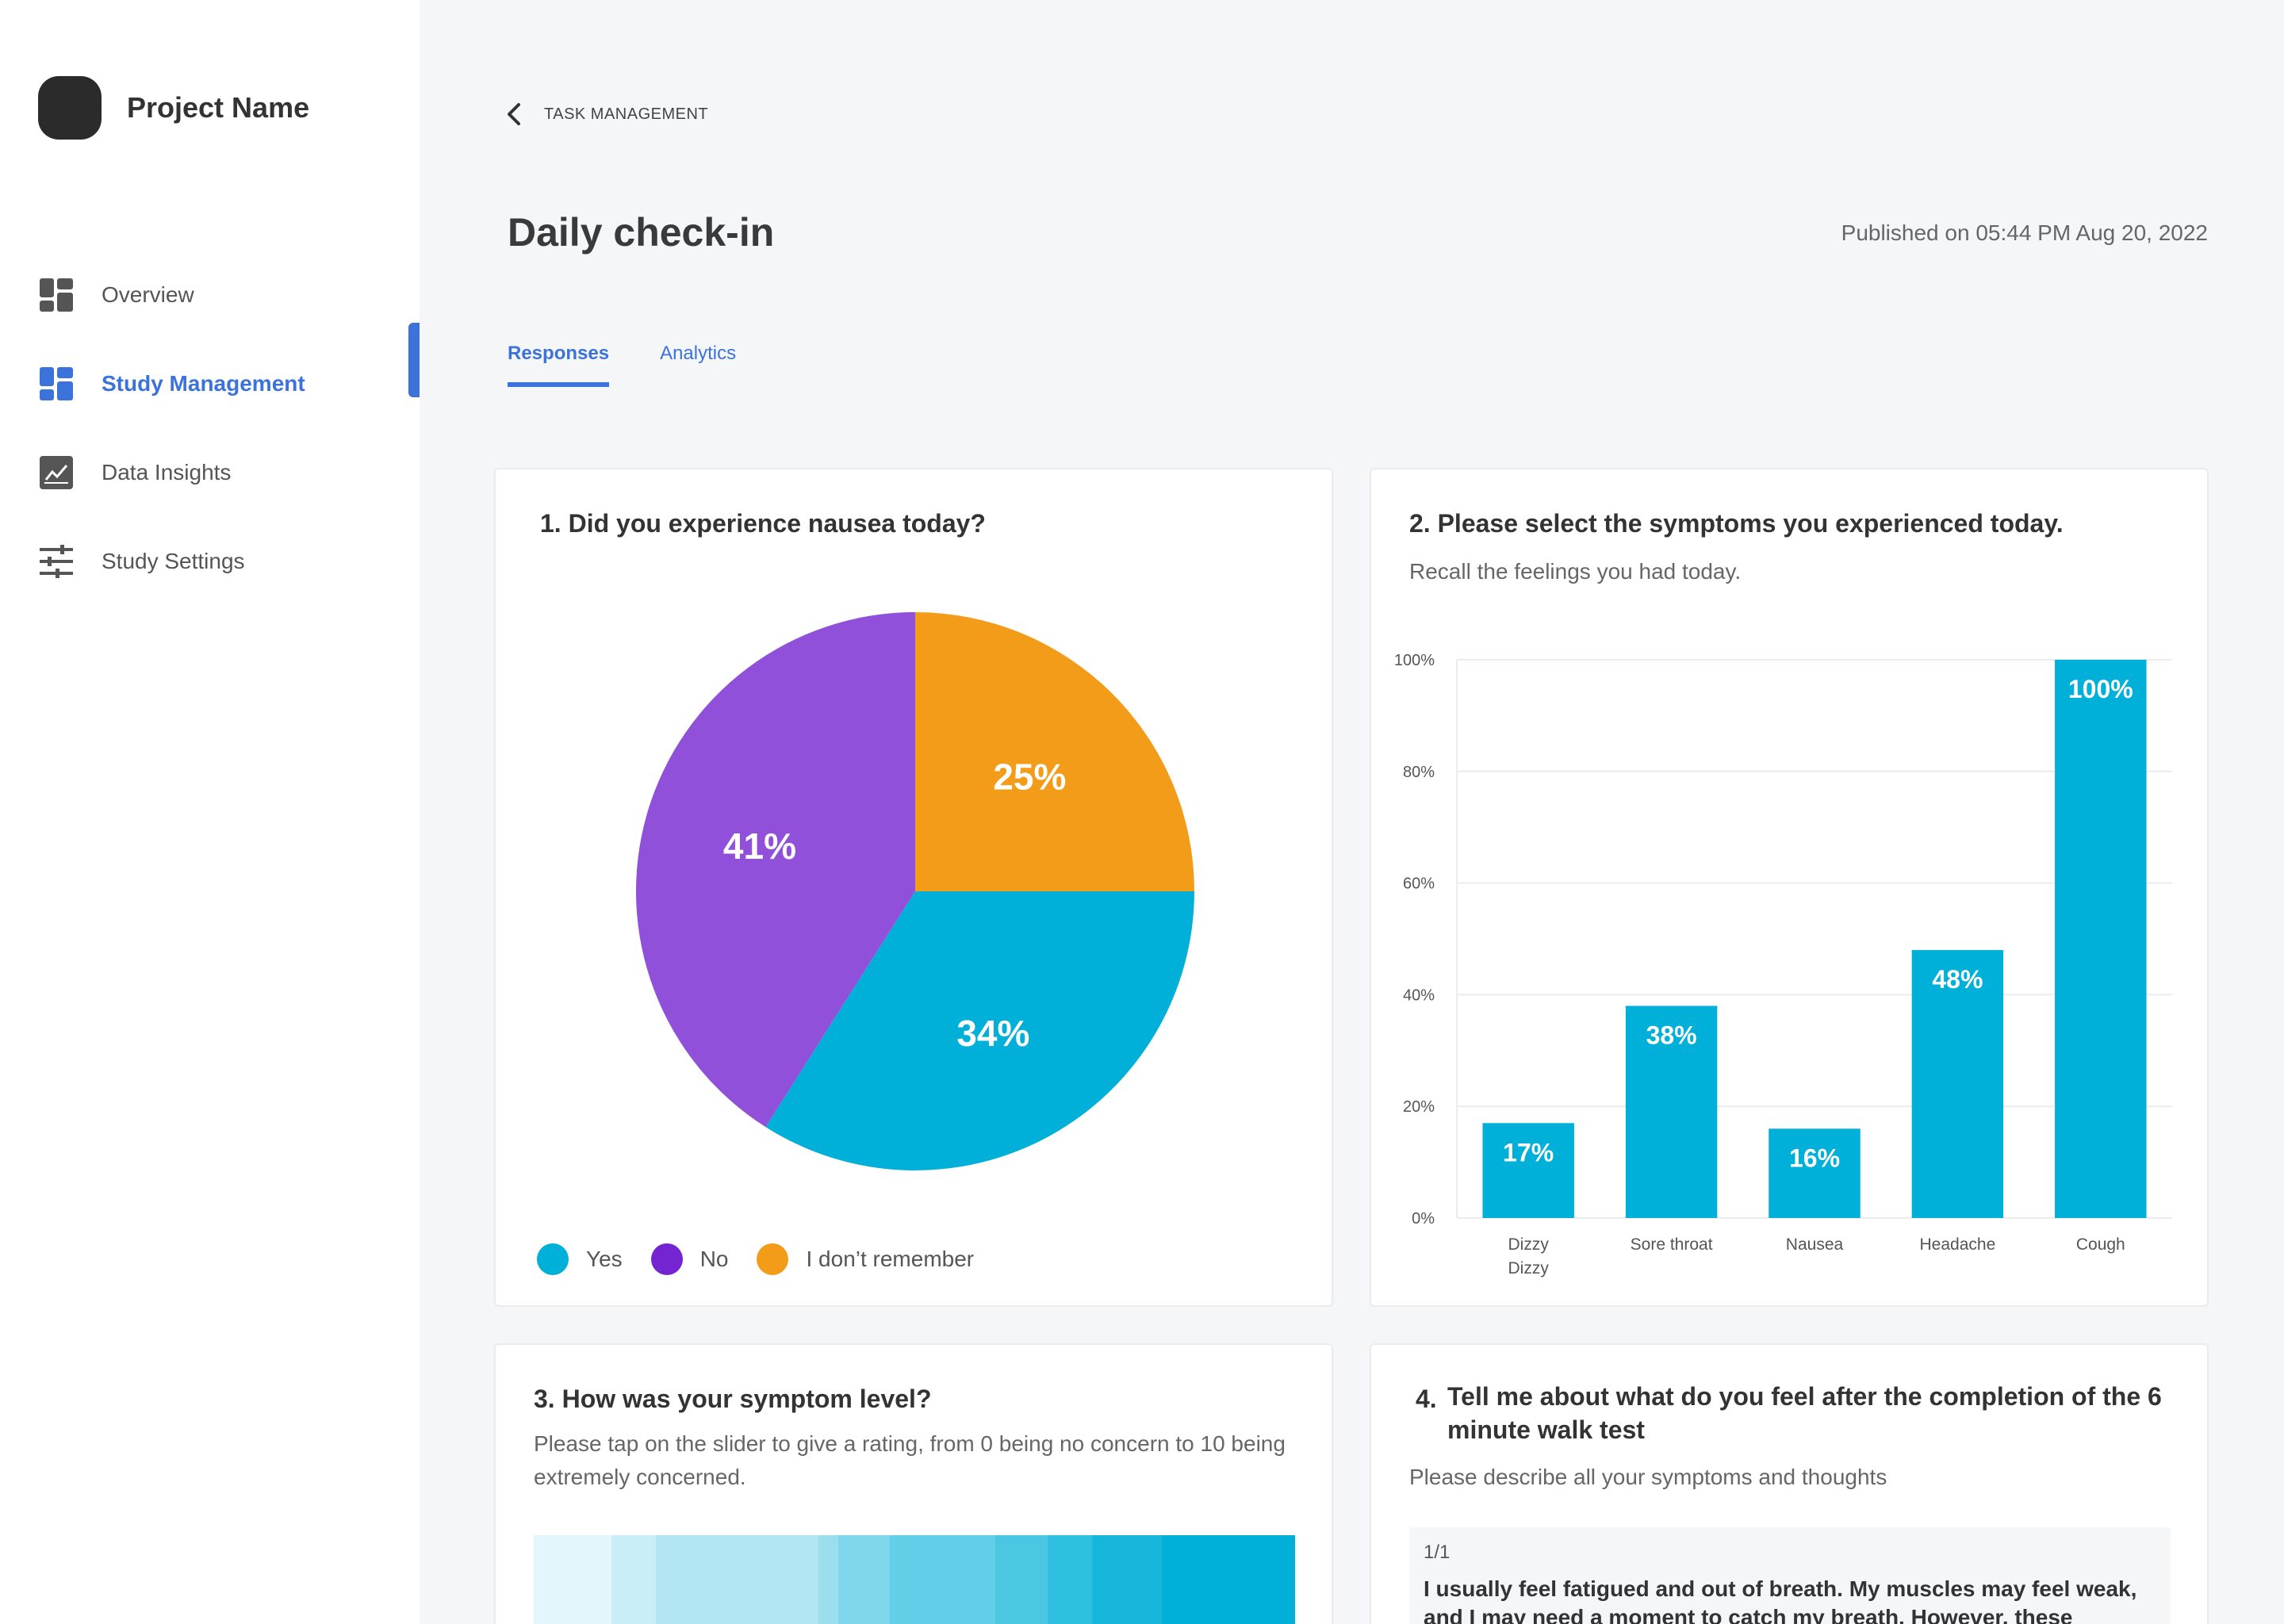  What do you see at coordinates (1426, 1399) in the screenshot?
I see `question-number: 4.` at bounding box center [1426, 1399].